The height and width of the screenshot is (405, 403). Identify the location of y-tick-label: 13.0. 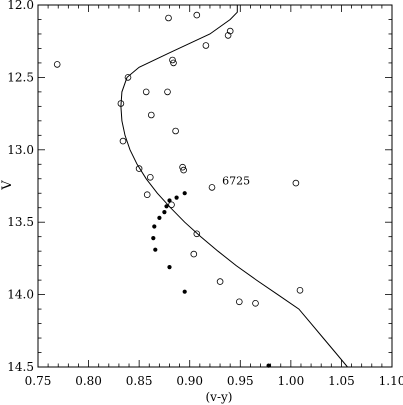
(20, 150).